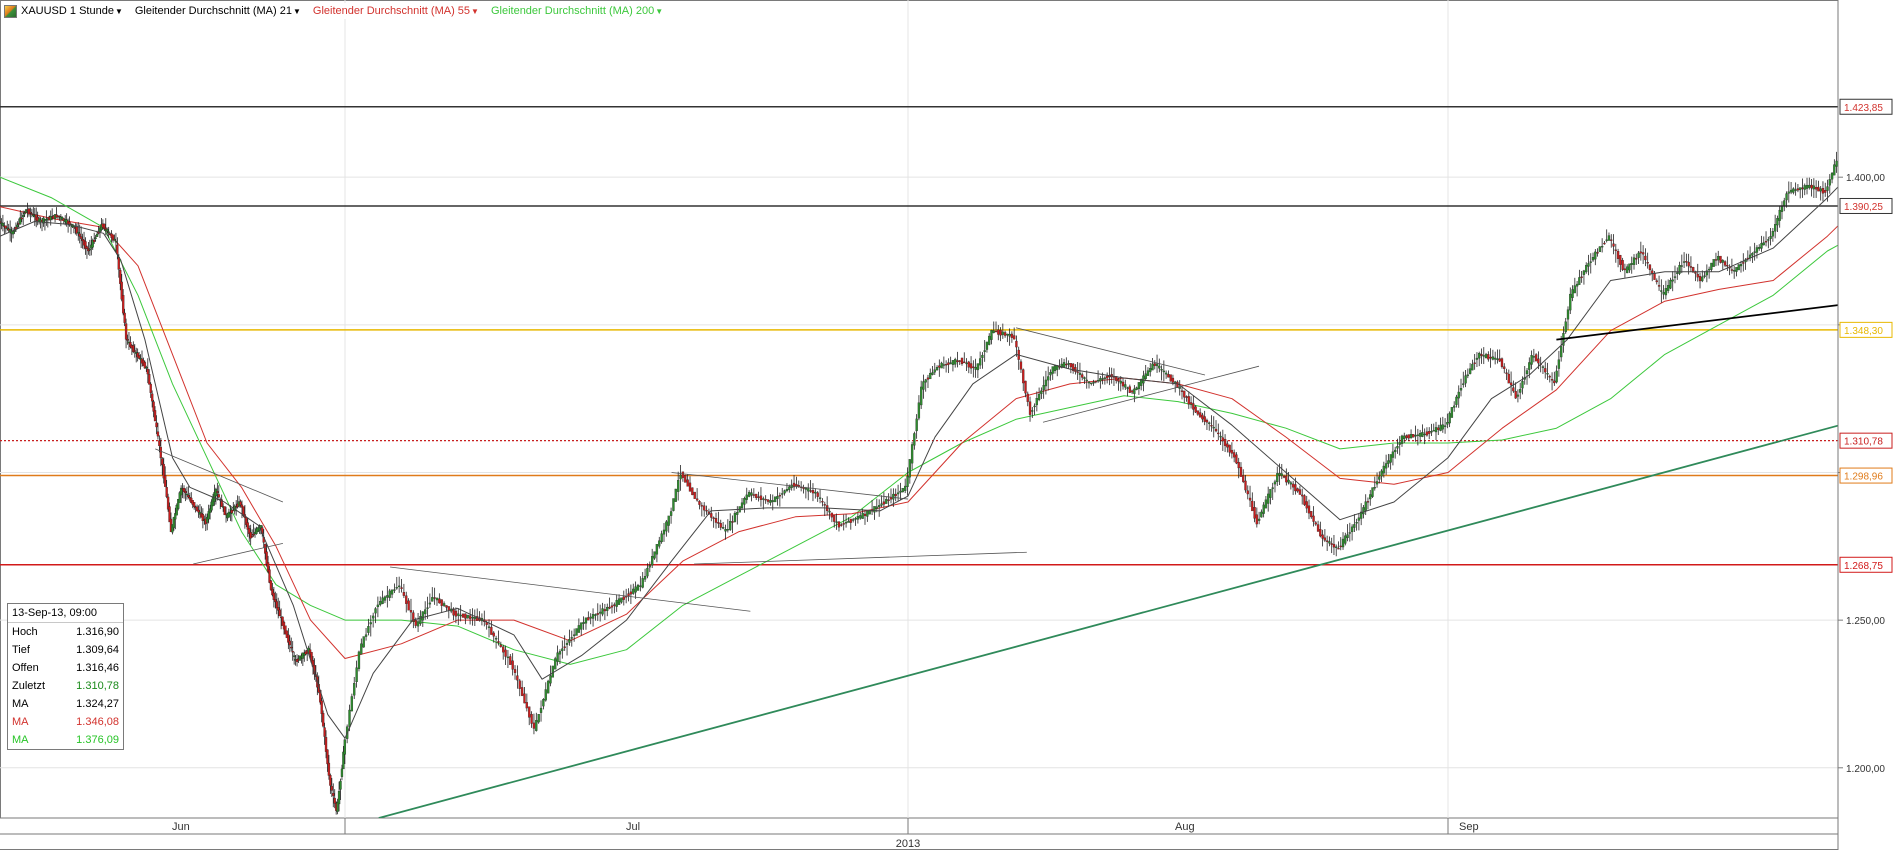 Image resolution: width=1896 pixels, height=850 pixels. Describe the element at coordinates (1863, 442) in the screenshot. I see `level-price-label: 1.310,78` at that location.